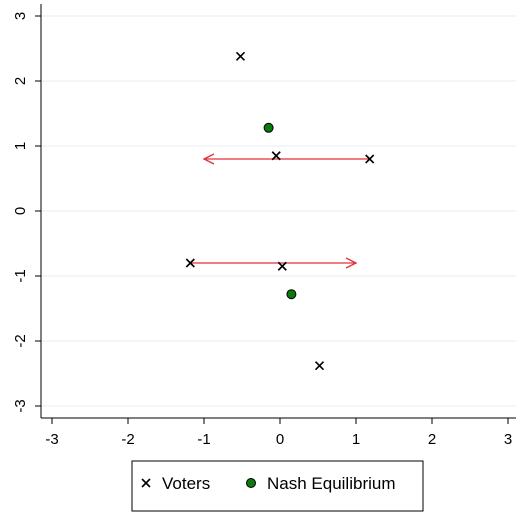 The height and width of the screenshot is (514, 517). What do you see at coordinates (20, 405) in the screenshot?
I see `y-tick-label-0: -3` at bounding box center [20, 405].